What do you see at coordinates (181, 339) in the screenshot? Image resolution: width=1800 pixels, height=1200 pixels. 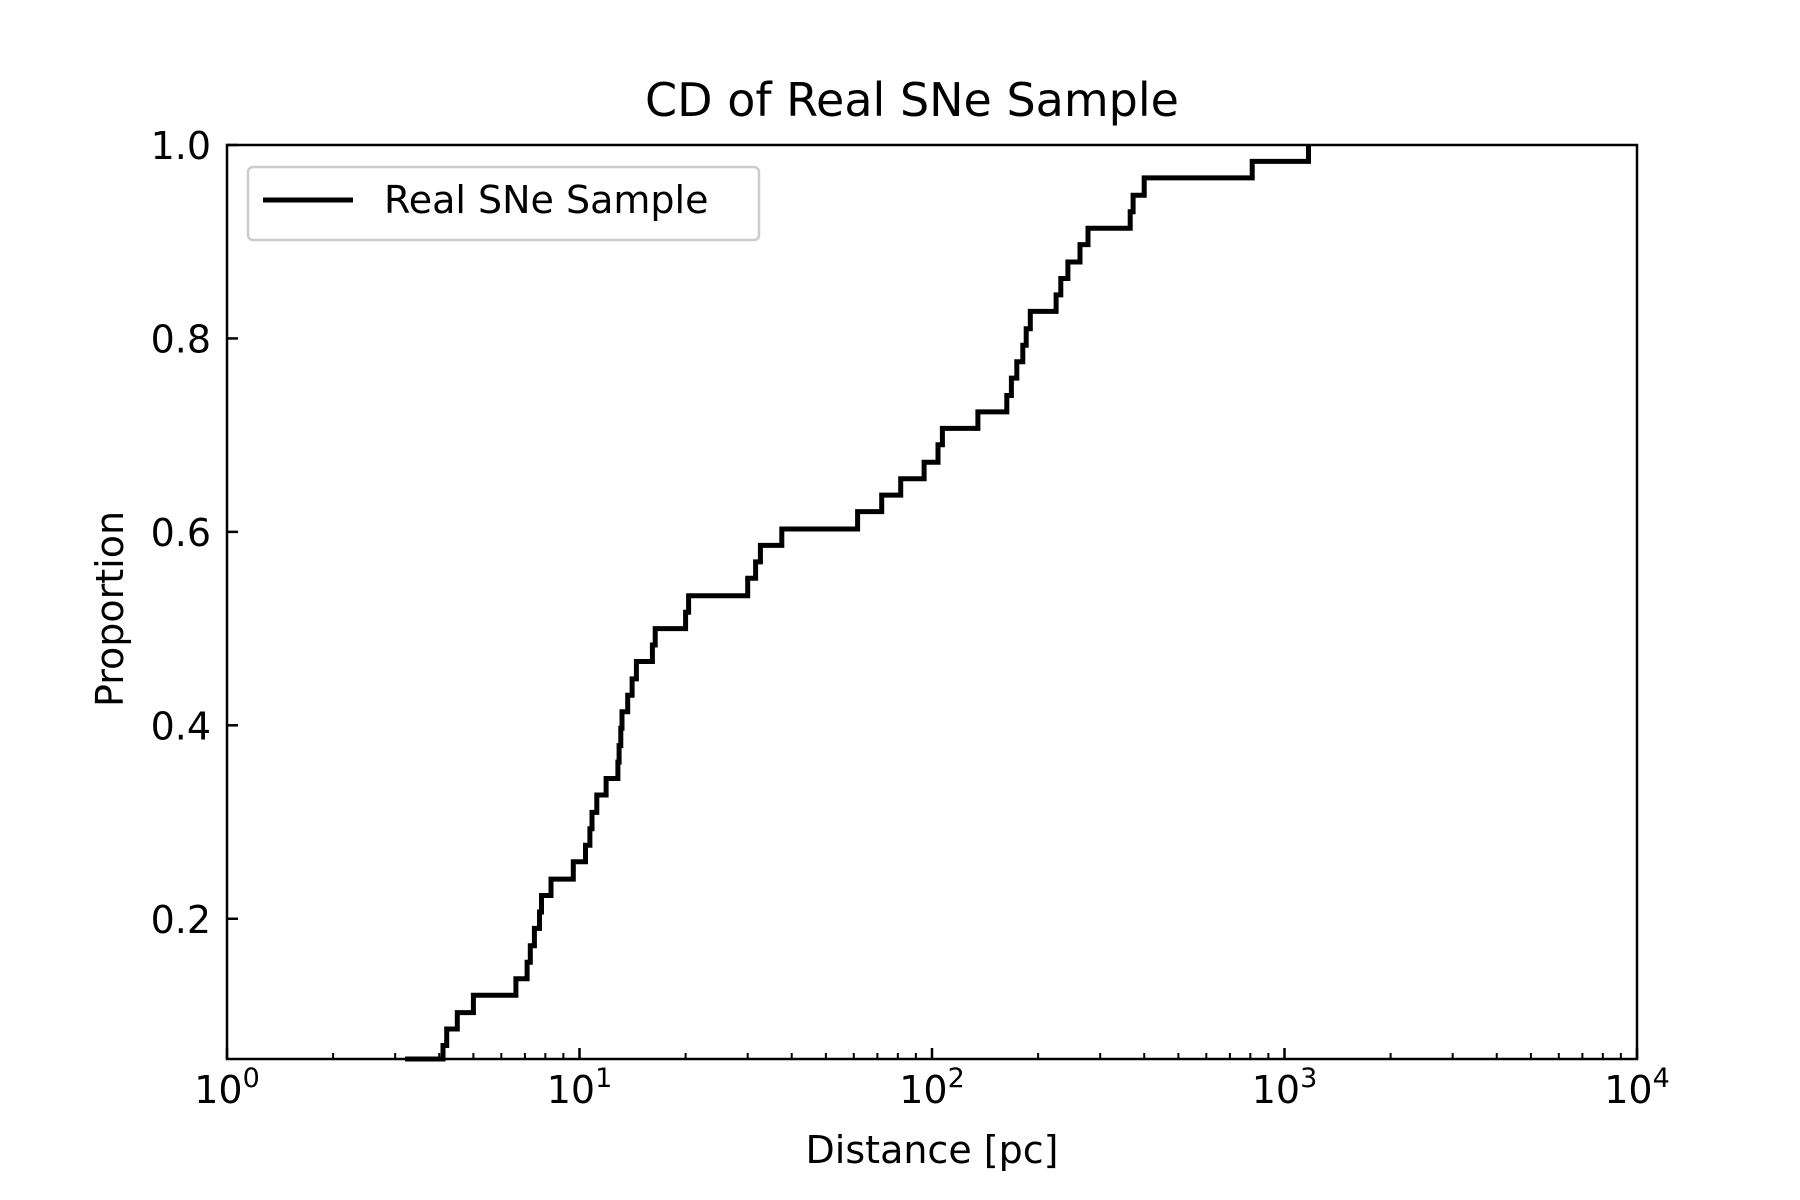 I see `y-tick-label-3: 0.8` at bounding box center [181, 339].